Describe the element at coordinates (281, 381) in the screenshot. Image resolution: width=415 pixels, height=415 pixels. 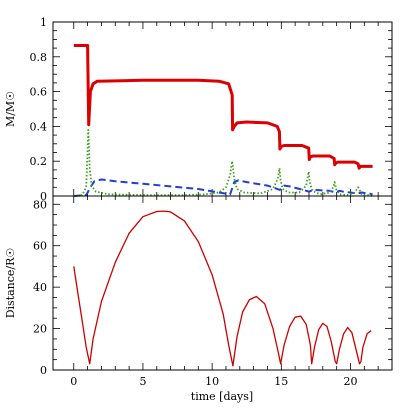
I see `x-tick-label: 15` at that location.